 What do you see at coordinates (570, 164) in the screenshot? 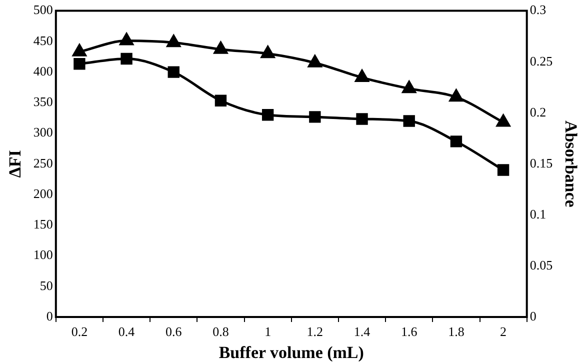
I see `y2-axis-title: Absorbance` at bounding box center [570, 164].